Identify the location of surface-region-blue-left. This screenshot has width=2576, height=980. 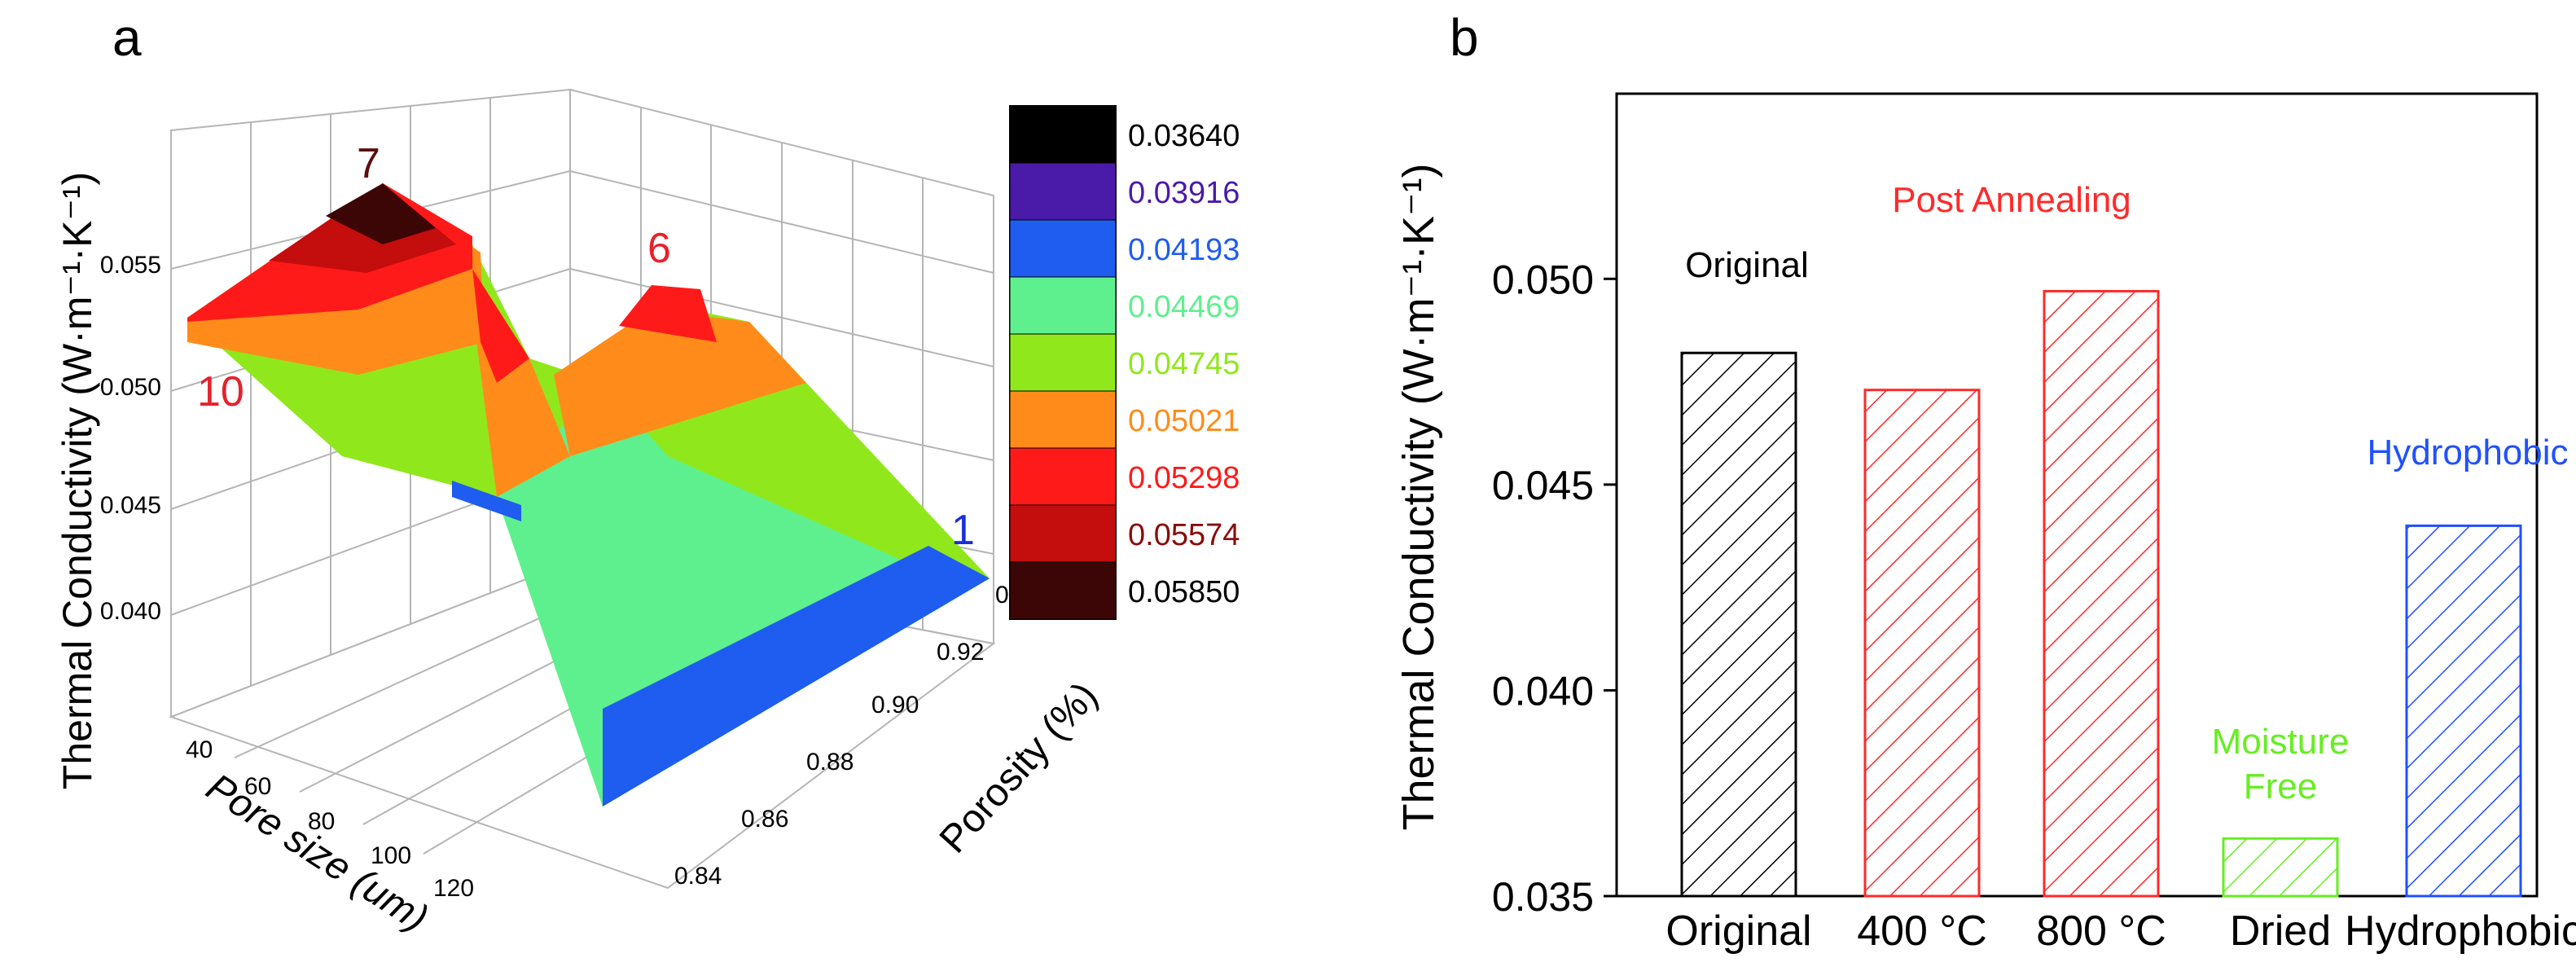
(487, 501).